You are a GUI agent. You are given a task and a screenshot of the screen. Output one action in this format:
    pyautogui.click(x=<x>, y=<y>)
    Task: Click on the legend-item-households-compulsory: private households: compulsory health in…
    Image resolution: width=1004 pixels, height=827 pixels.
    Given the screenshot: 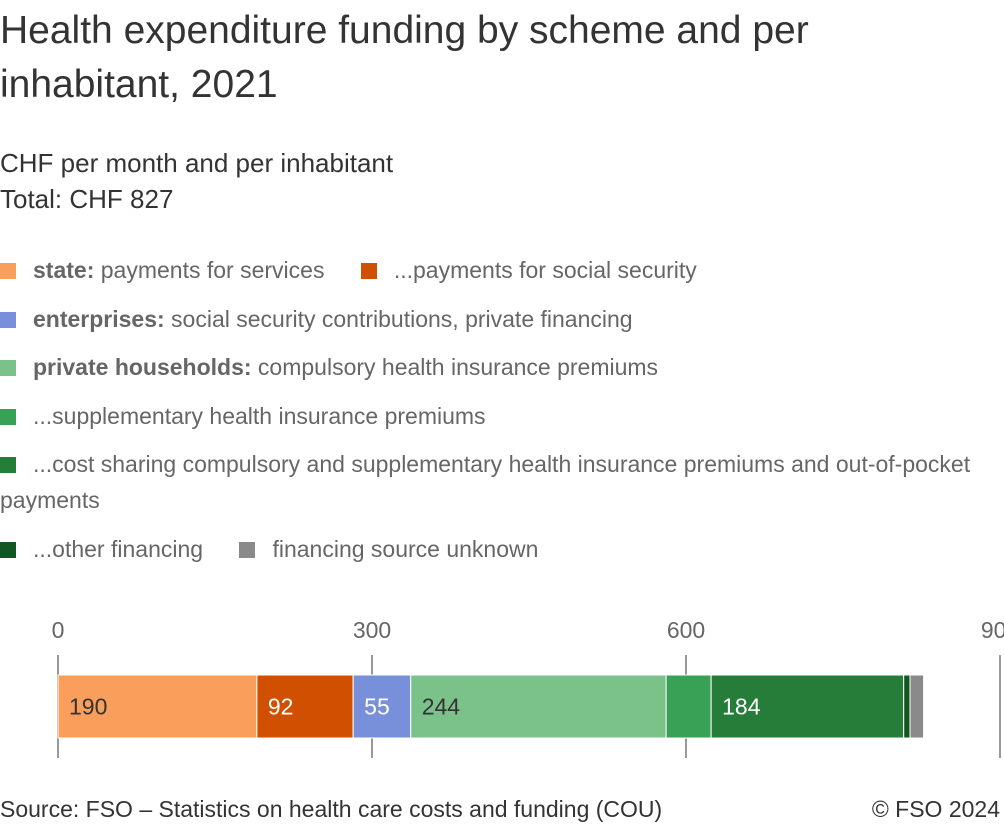 What is the action you would take?
    pyautogui.click(x=329, y=367)
    